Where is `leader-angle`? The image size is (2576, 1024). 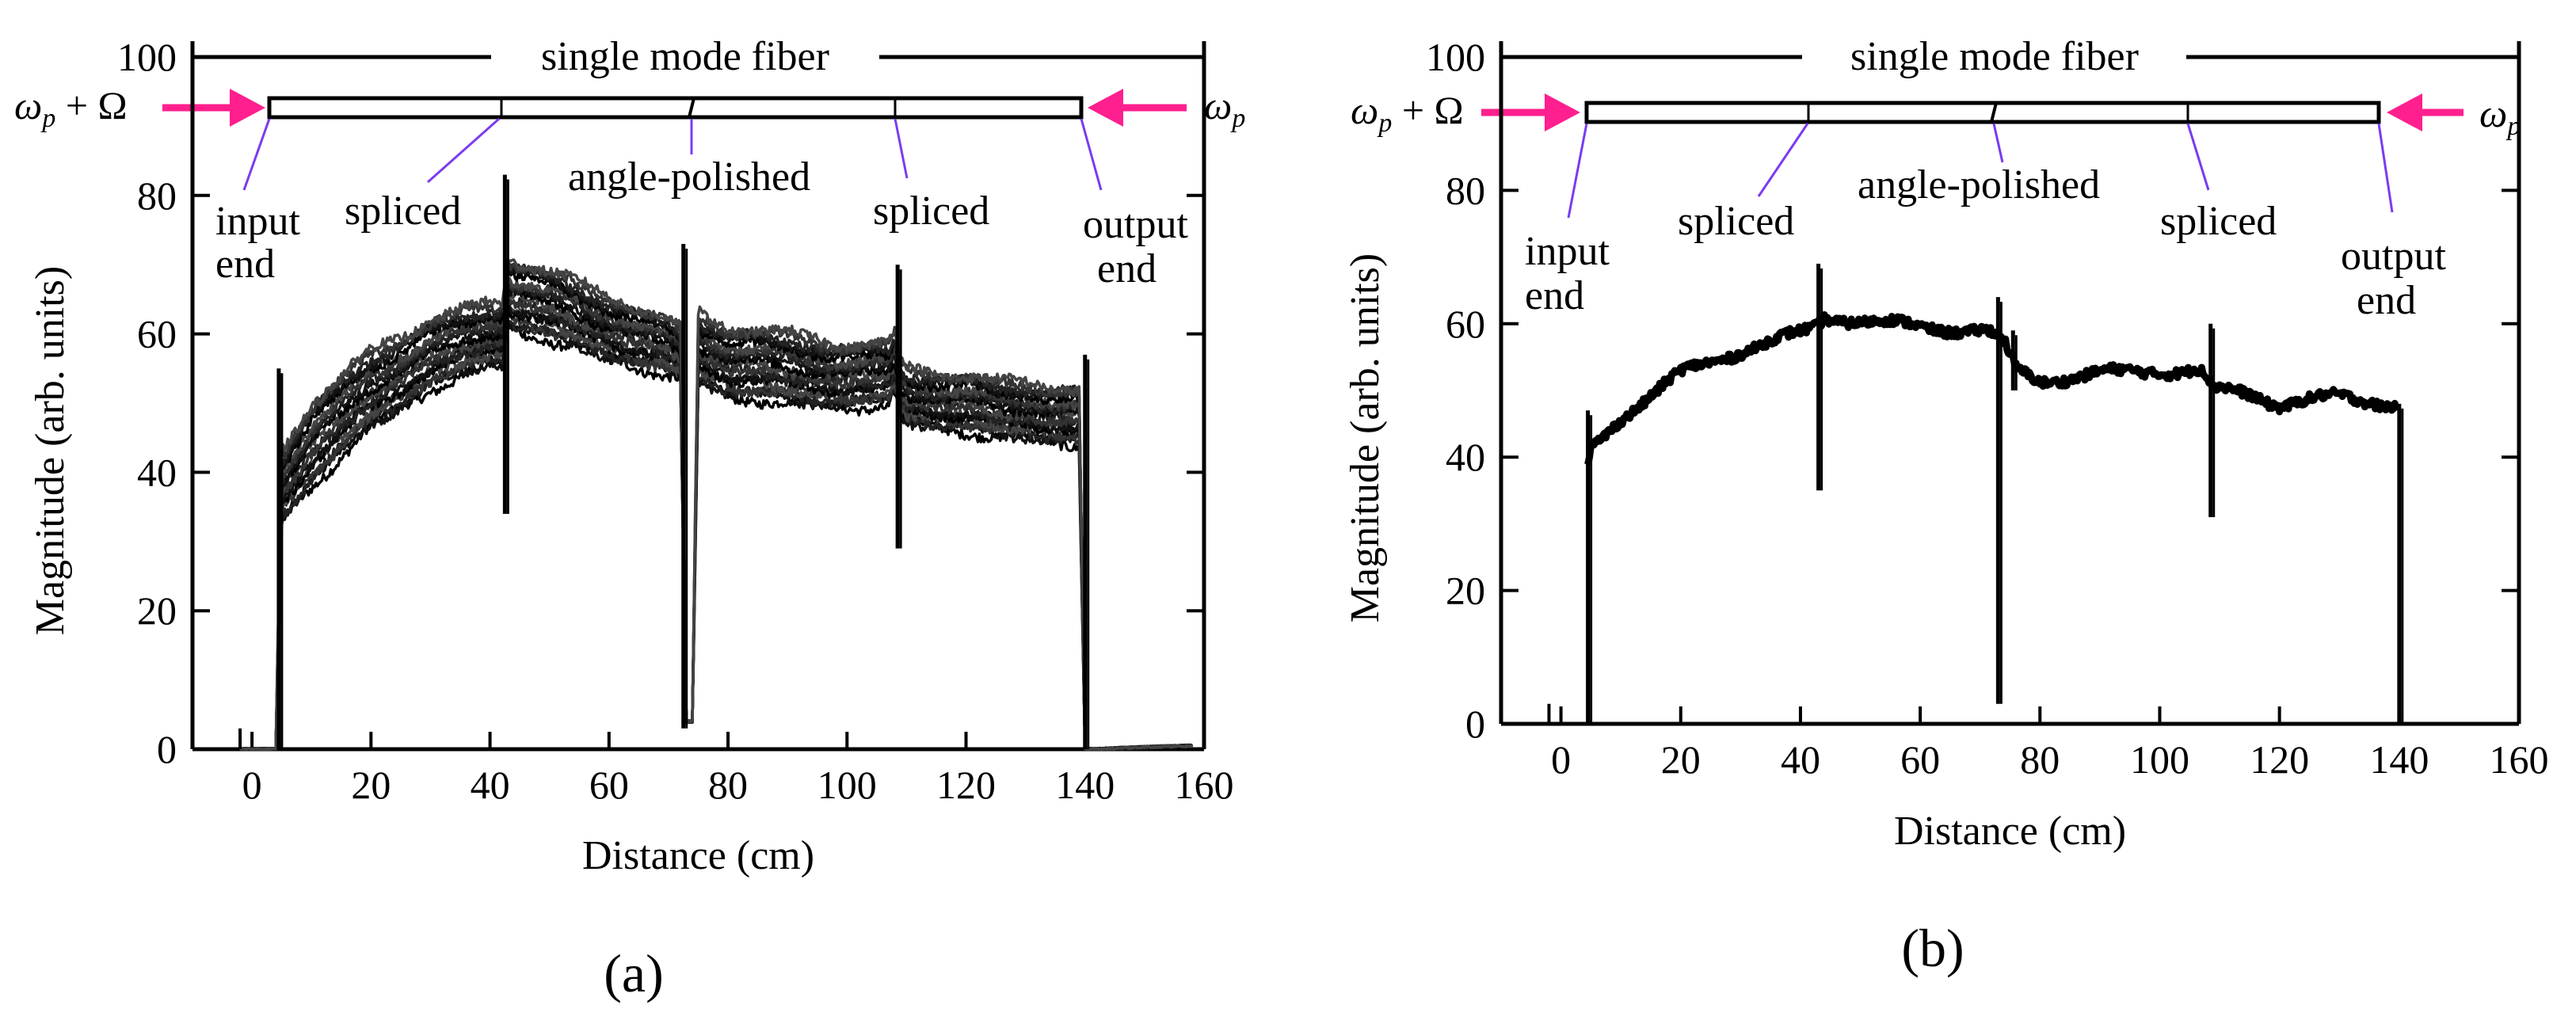
leader-angle is located at coordinates (1998, 143).